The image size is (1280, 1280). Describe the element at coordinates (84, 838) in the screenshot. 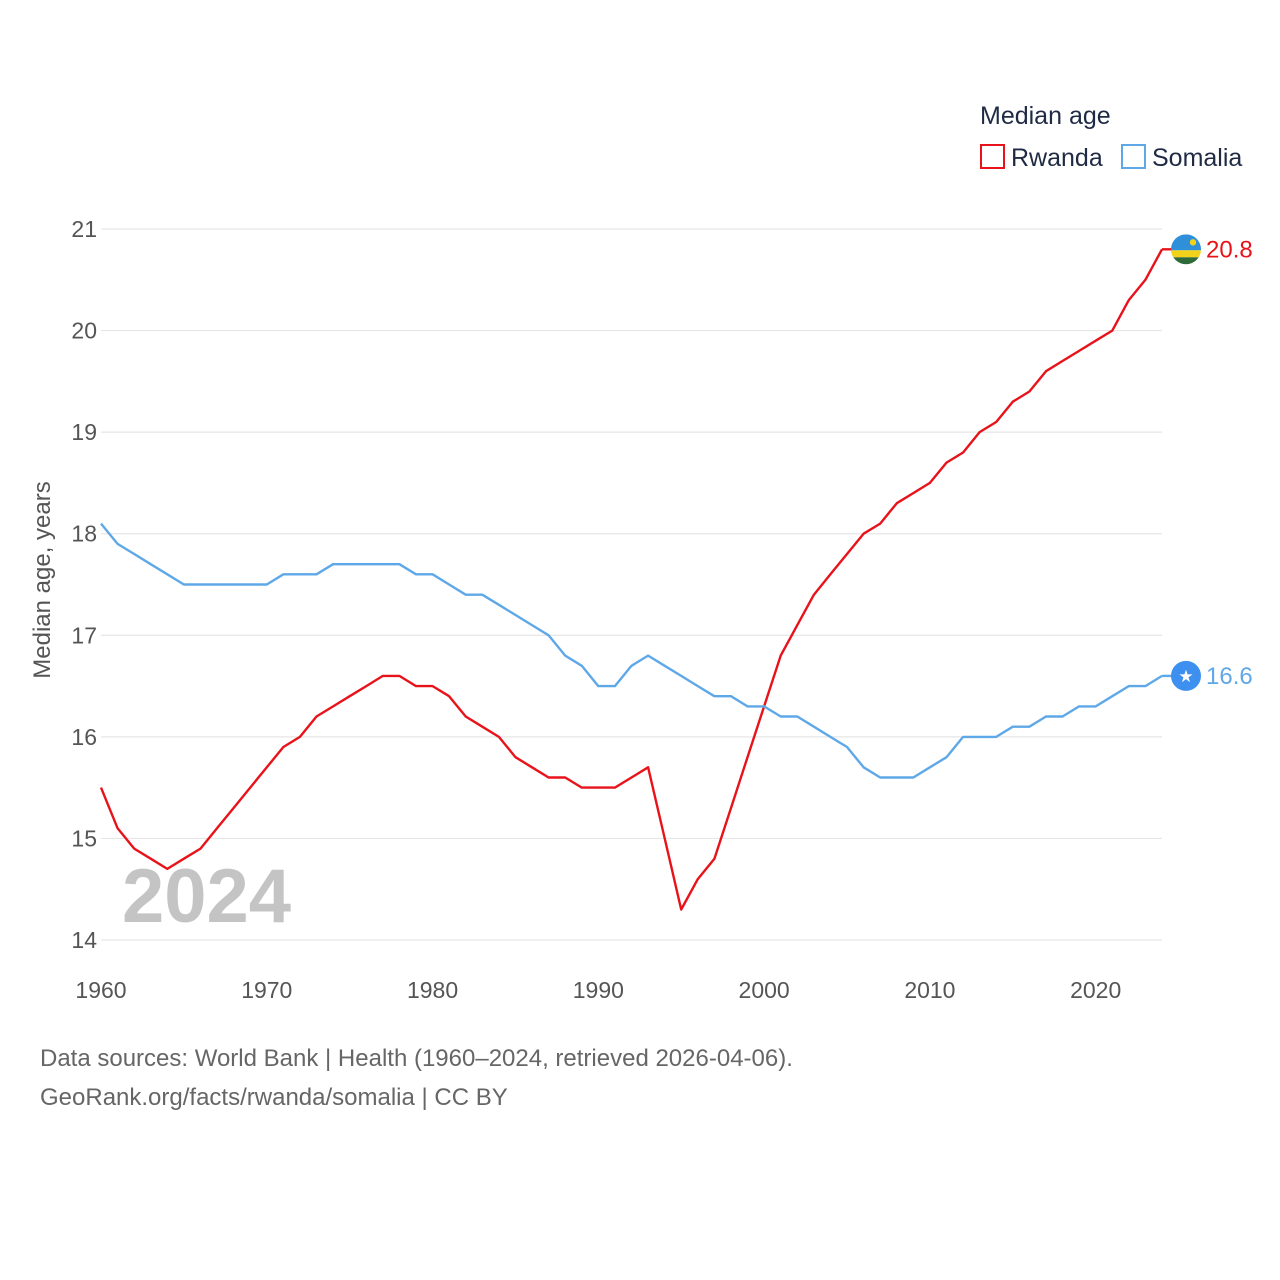

I see `y-tick-label: 15` at that location.